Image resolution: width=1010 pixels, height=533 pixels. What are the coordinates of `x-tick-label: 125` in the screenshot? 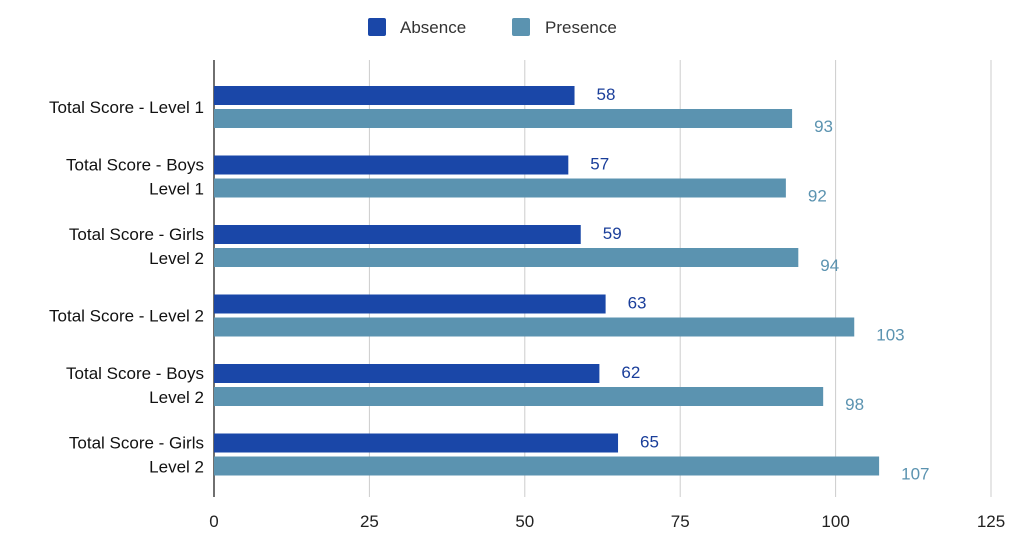 It's located at (991, 520).